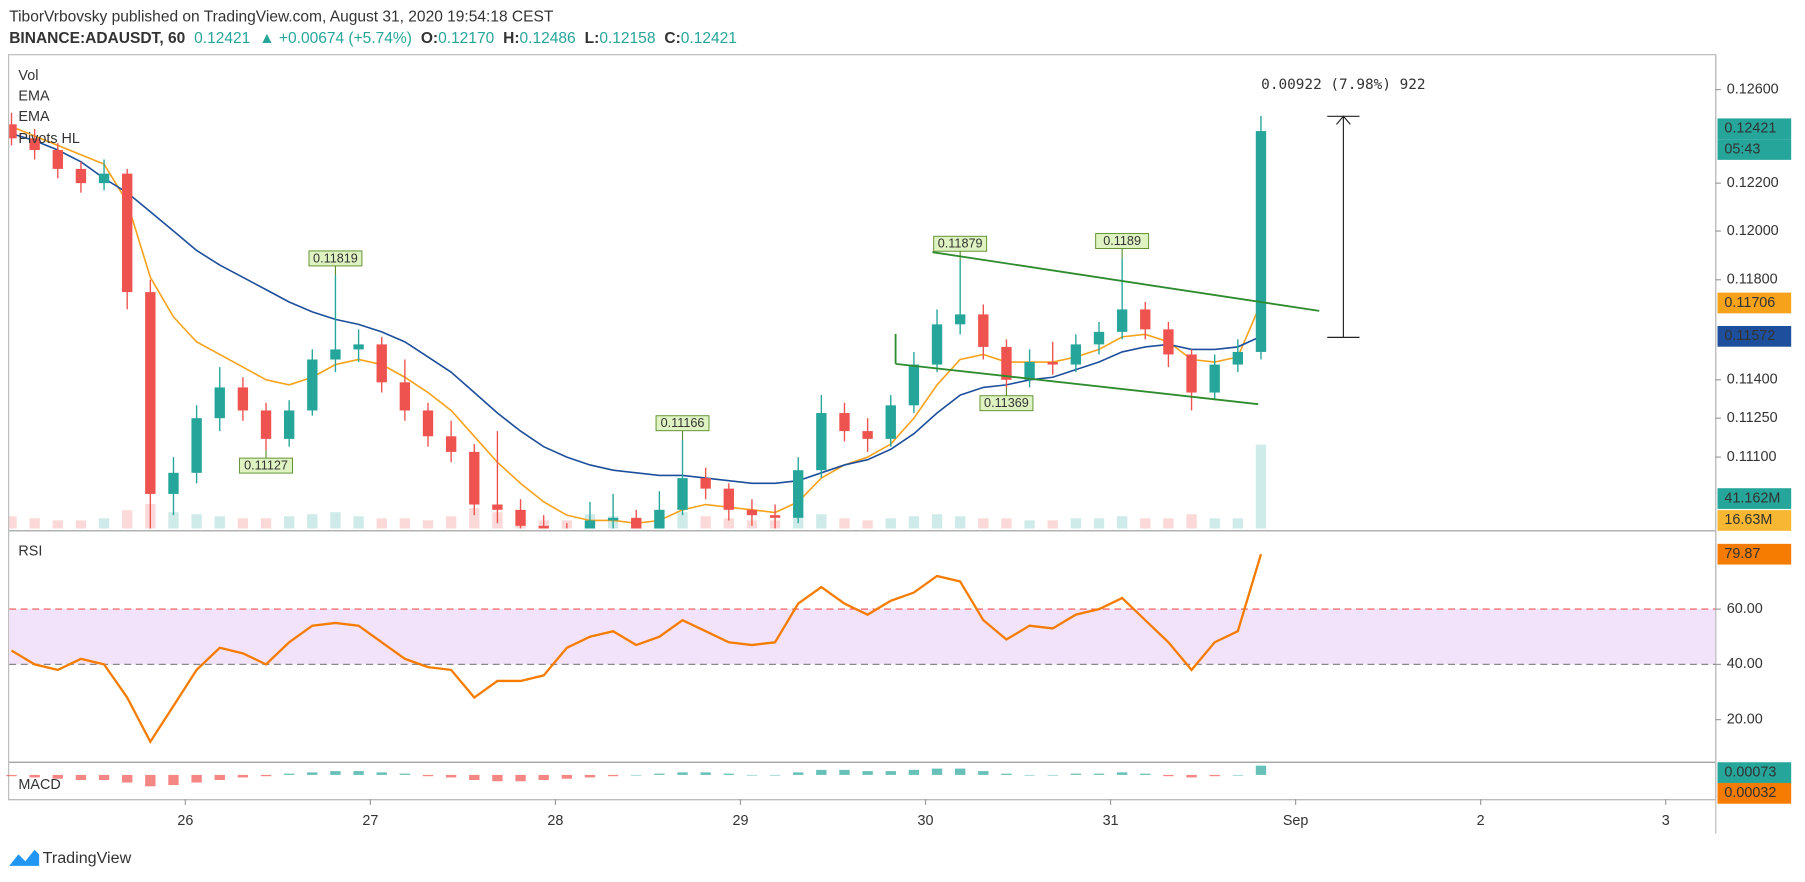  What do you see at coordinates (1745, 664) in the screenshot?
I see `rsi-tick-label: 40.00` at bounding box center [1745, 664].